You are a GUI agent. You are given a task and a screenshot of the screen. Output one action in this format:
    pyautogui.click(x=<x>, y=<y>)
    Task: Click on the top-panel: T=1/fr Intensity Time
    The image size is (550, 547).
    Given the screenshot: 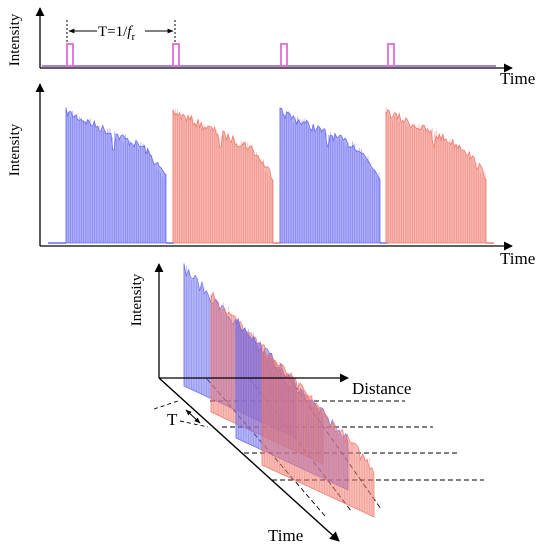 What is the action you would take?
    pyautogui.click(x=271, y=47)
    